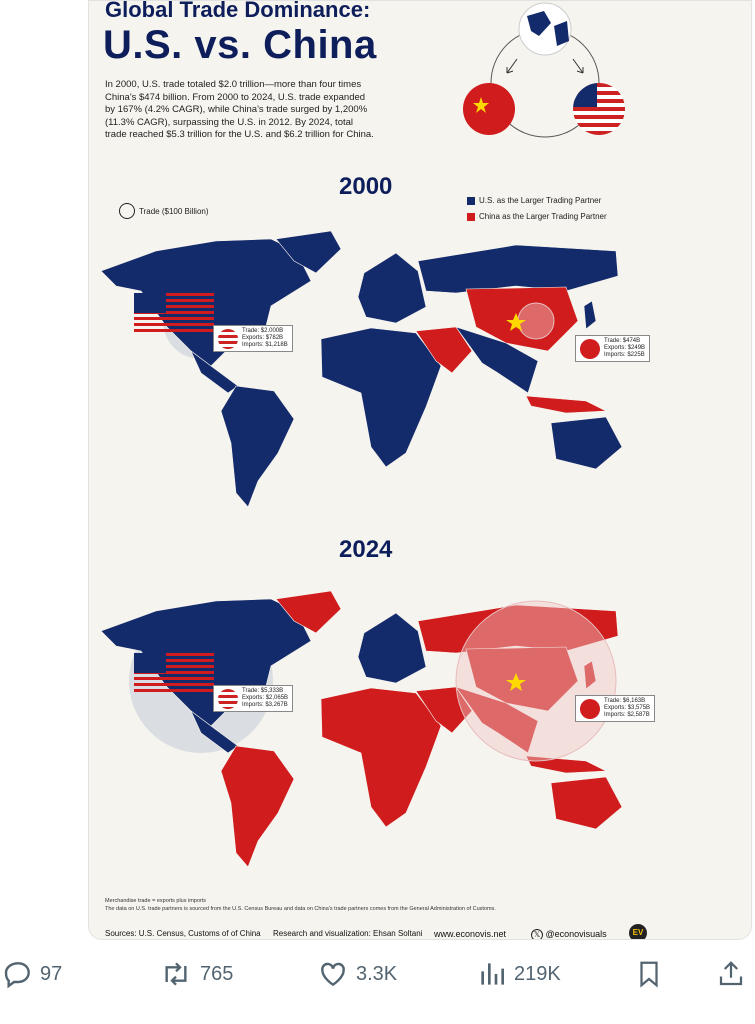  I want to click on repost-icon, so click(176, 974).